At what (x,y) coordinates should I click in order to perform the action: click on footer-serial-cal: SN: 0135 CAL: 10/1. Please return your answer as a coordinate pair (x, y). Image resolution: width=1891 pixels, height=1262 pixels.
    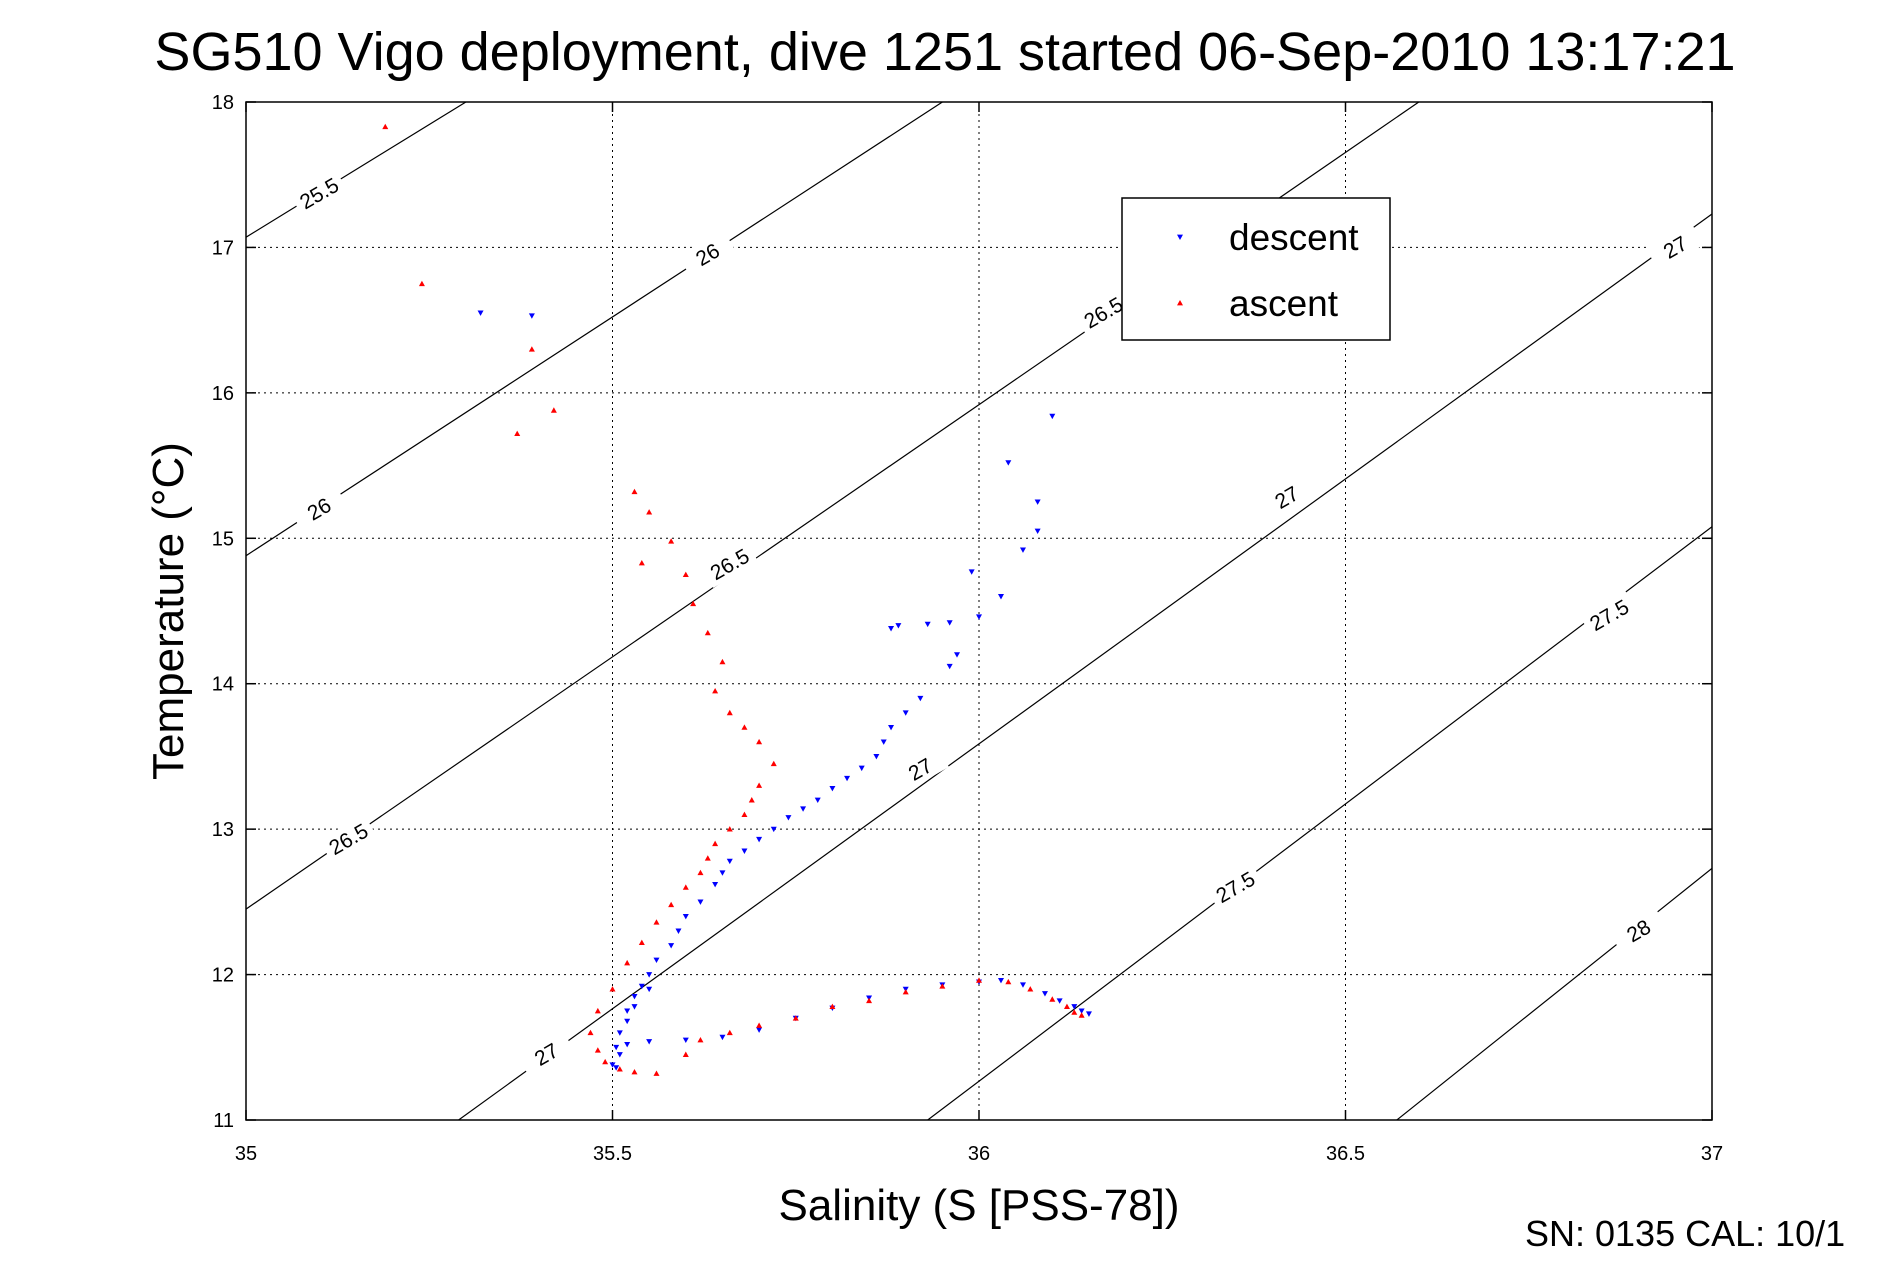
    Looking at the image, I should click on (1685, 1233).